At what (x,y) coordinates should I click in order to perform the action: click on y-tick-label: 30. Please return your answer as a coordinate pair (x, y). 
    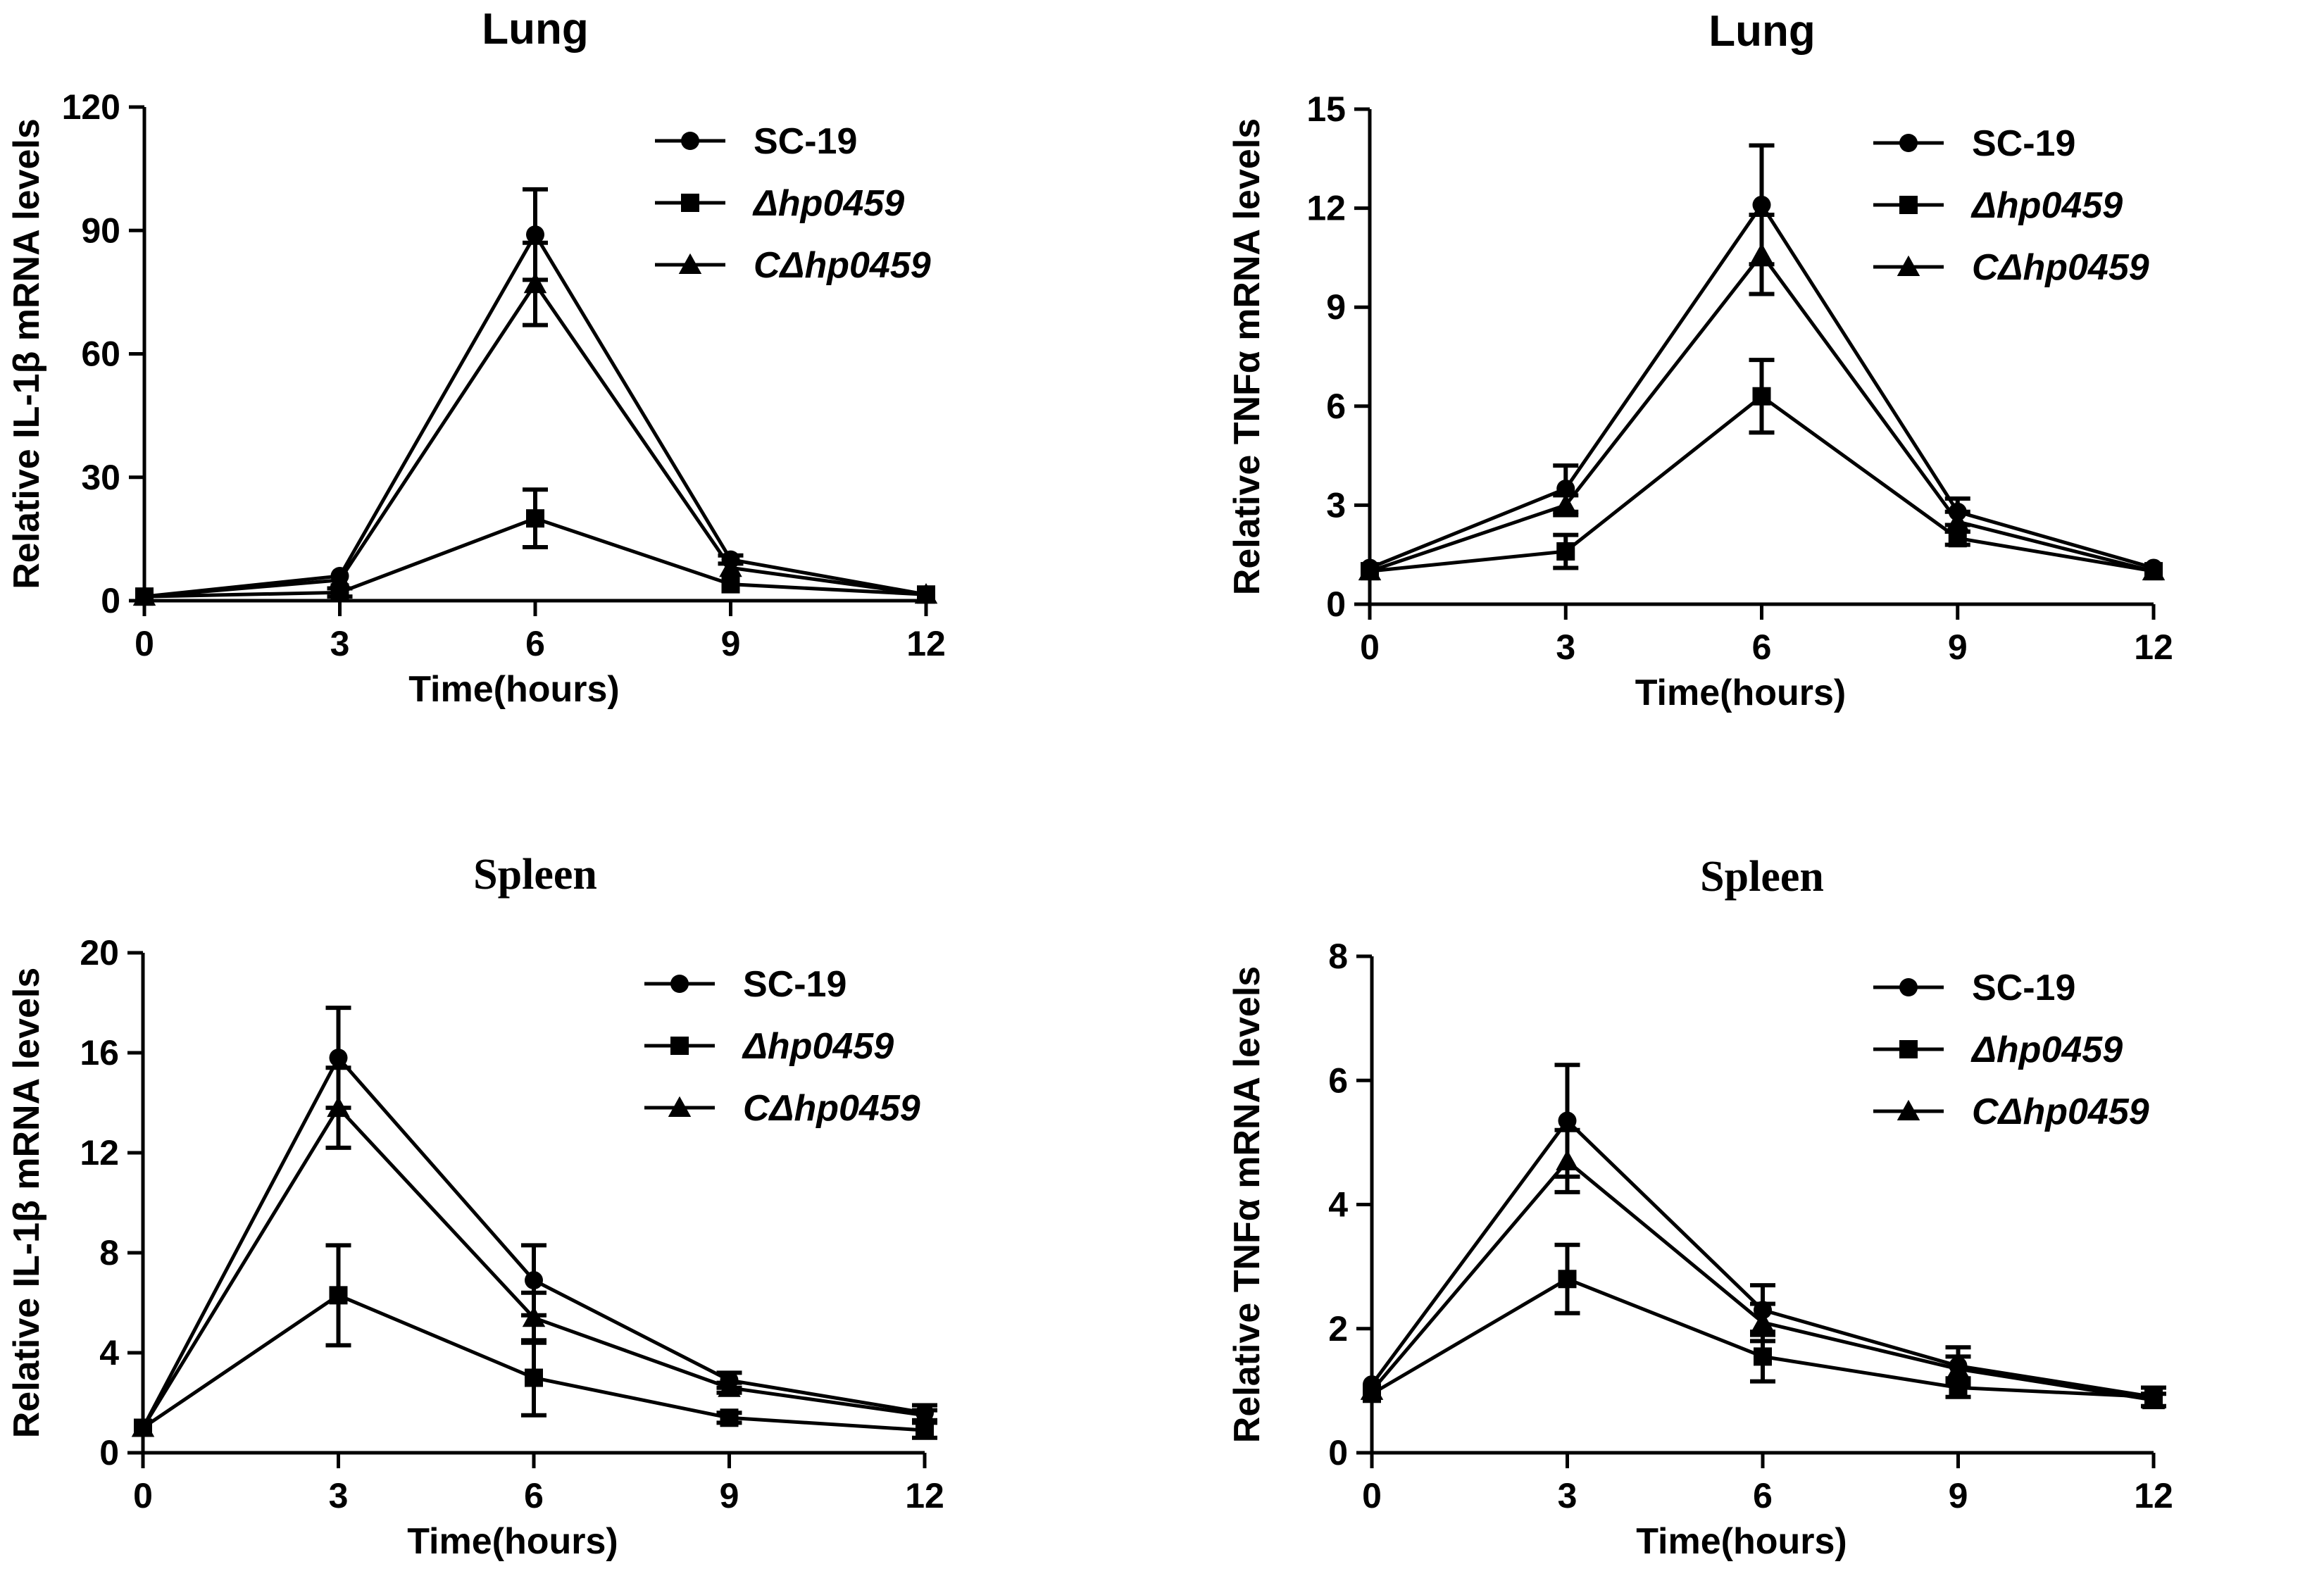
    Looking at the image, I should click on (100, 477).